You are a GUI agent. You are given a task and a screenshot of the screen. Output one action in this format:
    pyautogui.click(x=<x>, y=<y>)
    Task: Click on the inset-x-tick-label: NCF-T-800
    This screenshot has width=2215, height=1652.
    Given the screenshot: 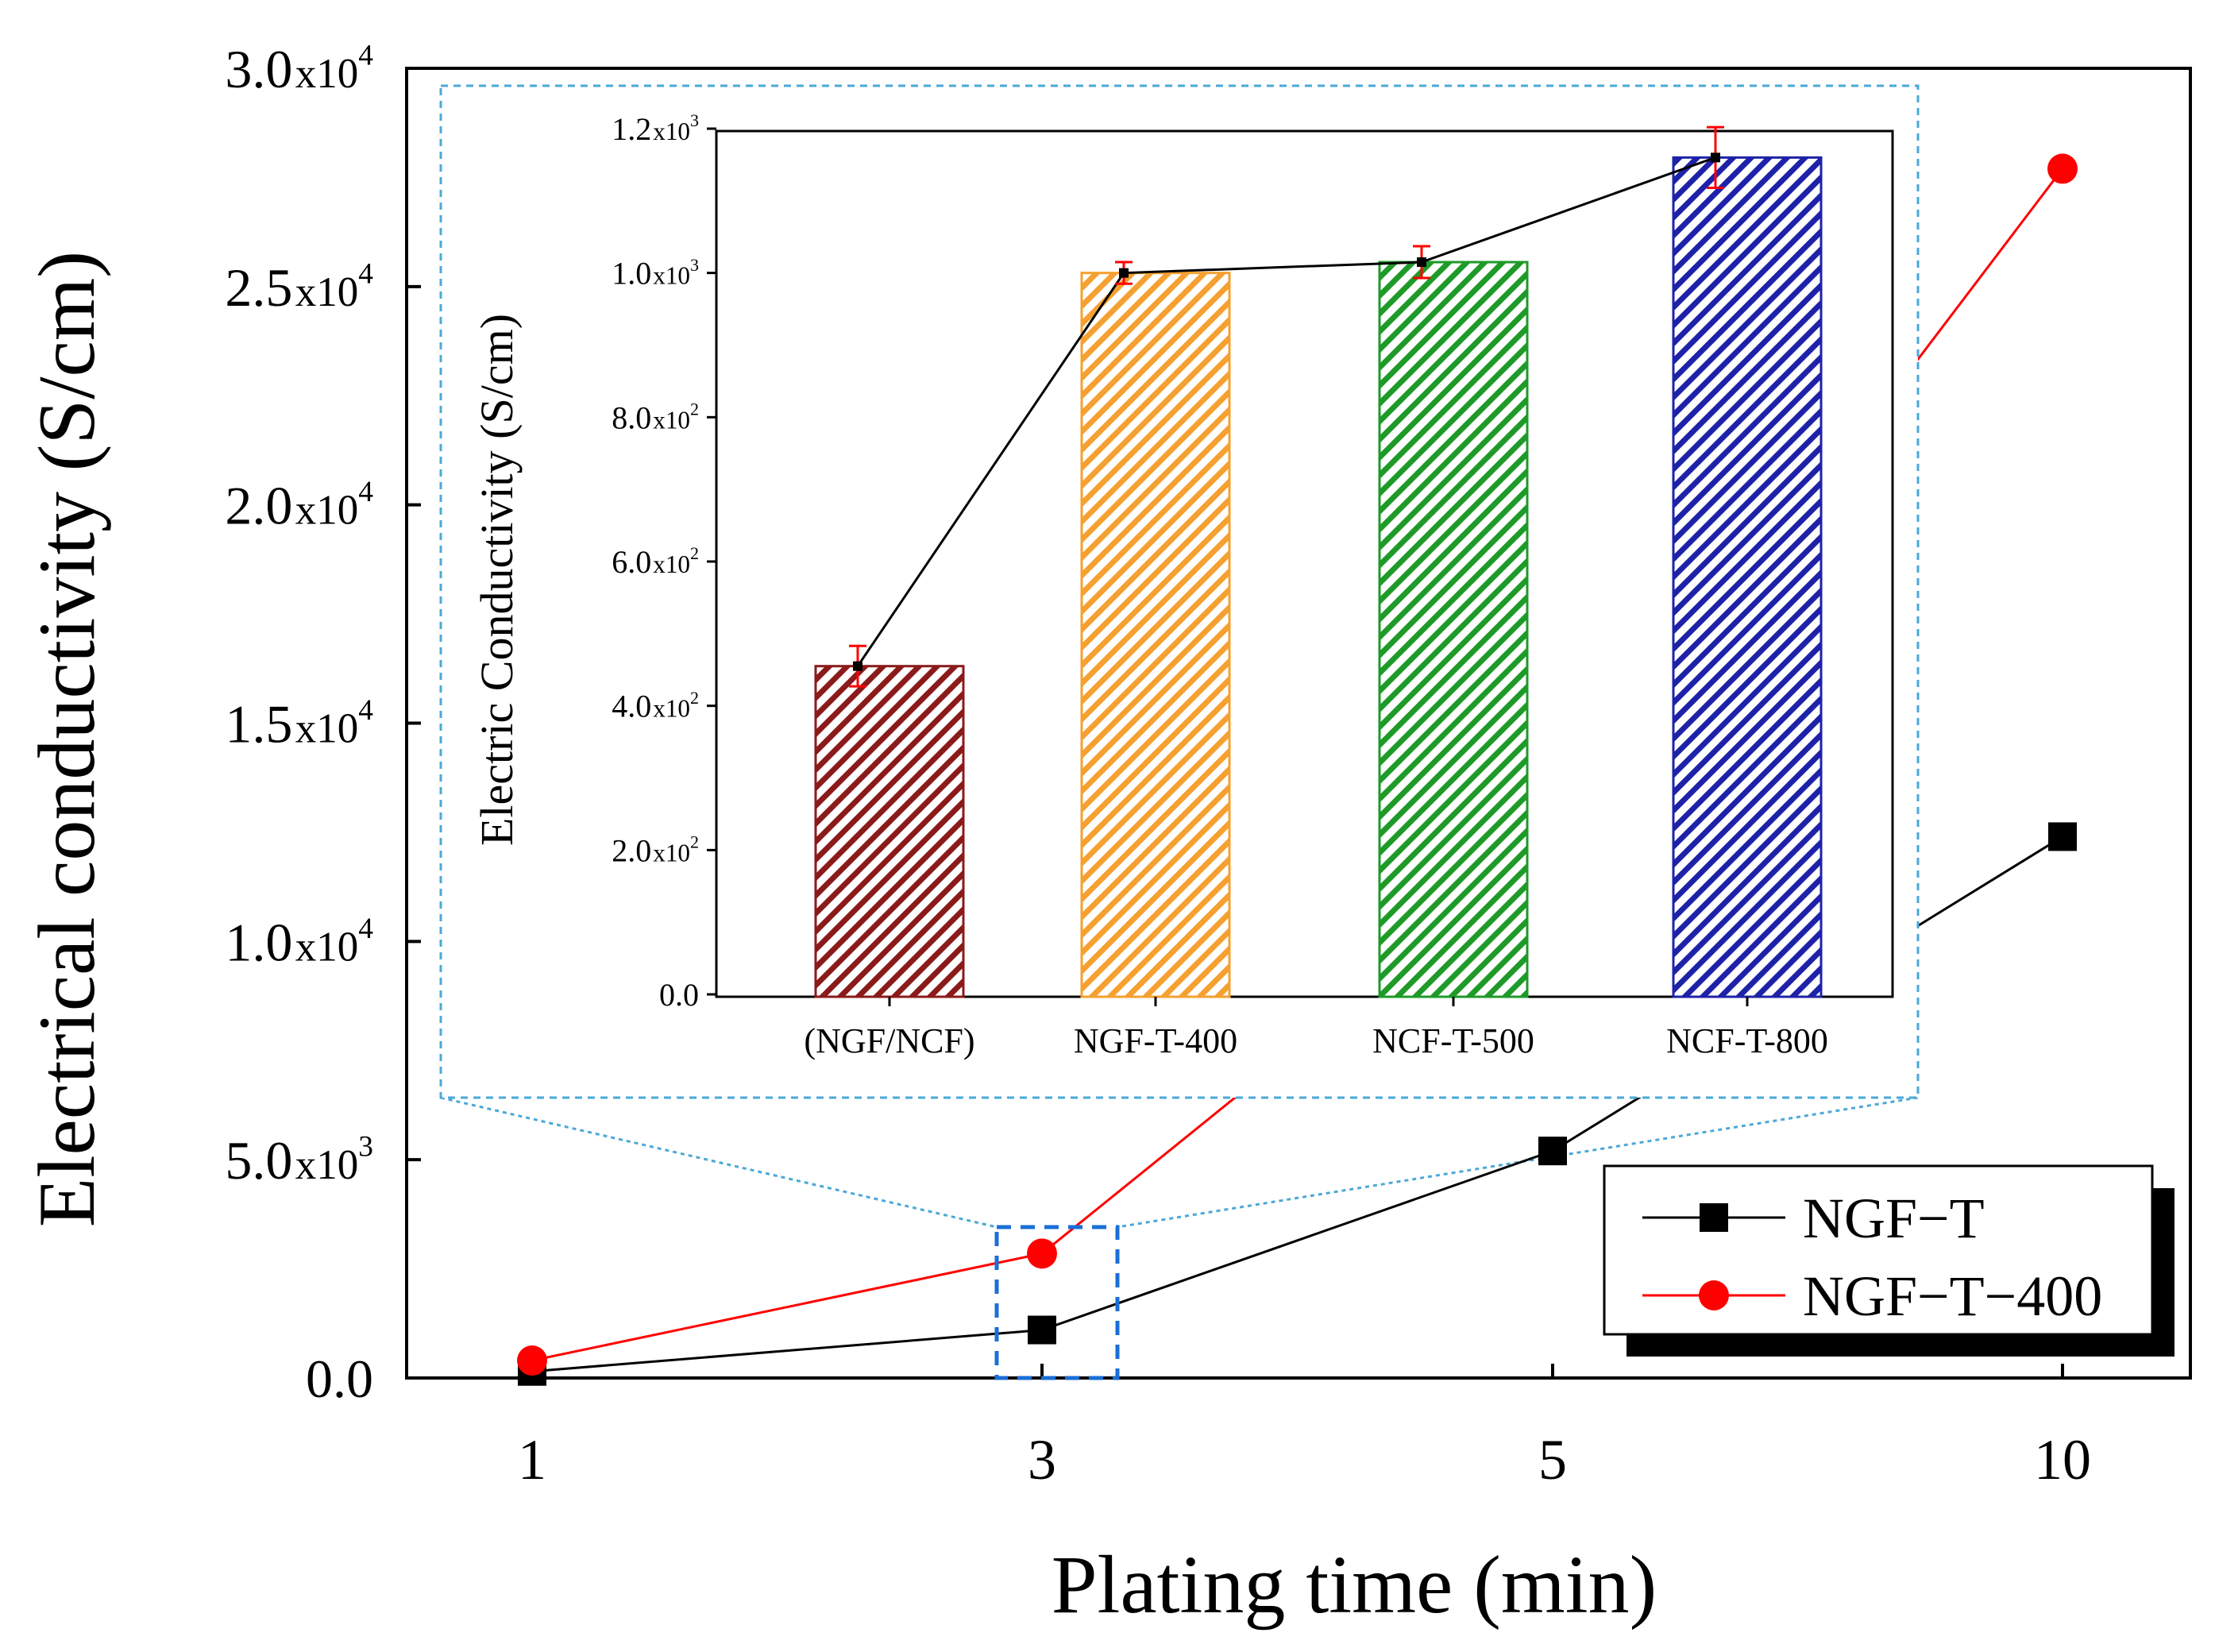 What is the action you would take?
    pyautogui.click(x=1747, y=1040)
    